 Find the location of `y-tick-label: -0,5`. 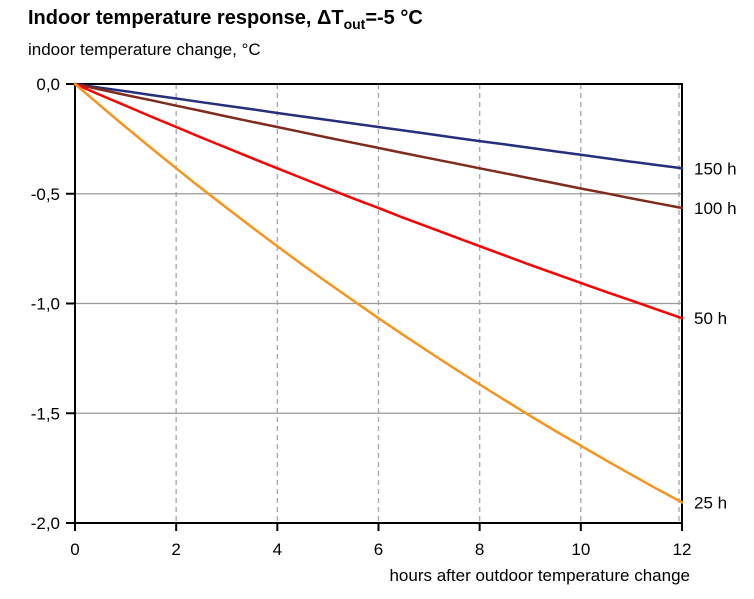

y-tick-label: -0,5 is located at coordinates (45, 194).